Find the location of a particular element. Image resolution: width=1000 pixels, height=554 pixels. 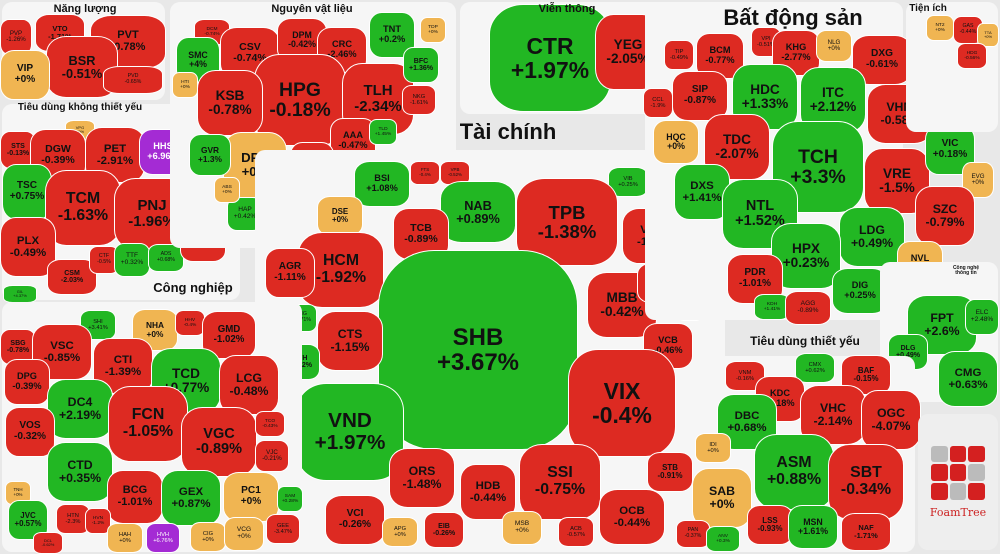

stock-cell-vip: VIP +0% is located at coordinates (25, 75).